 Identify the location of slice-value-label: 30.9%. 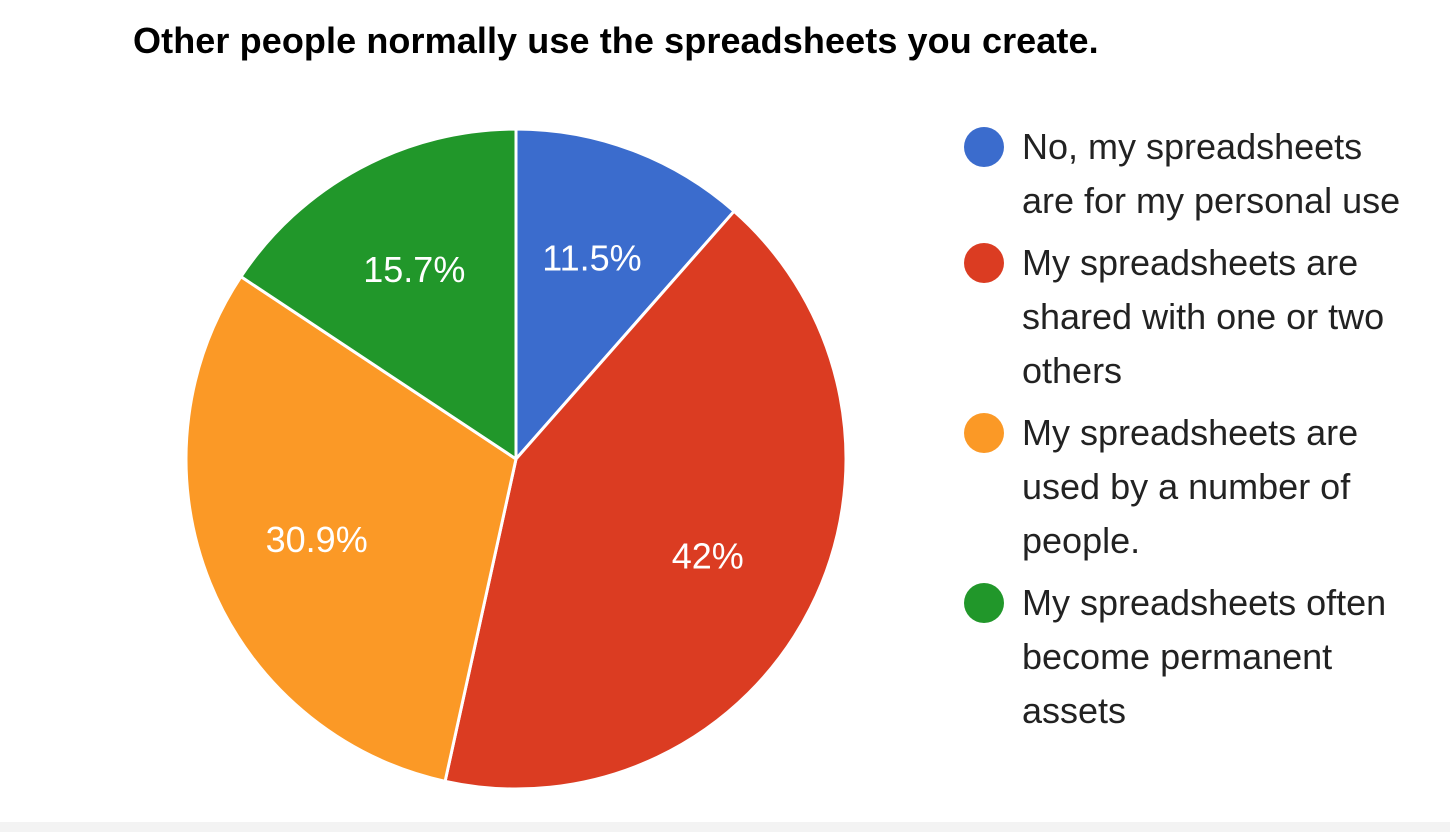
(317, 539).